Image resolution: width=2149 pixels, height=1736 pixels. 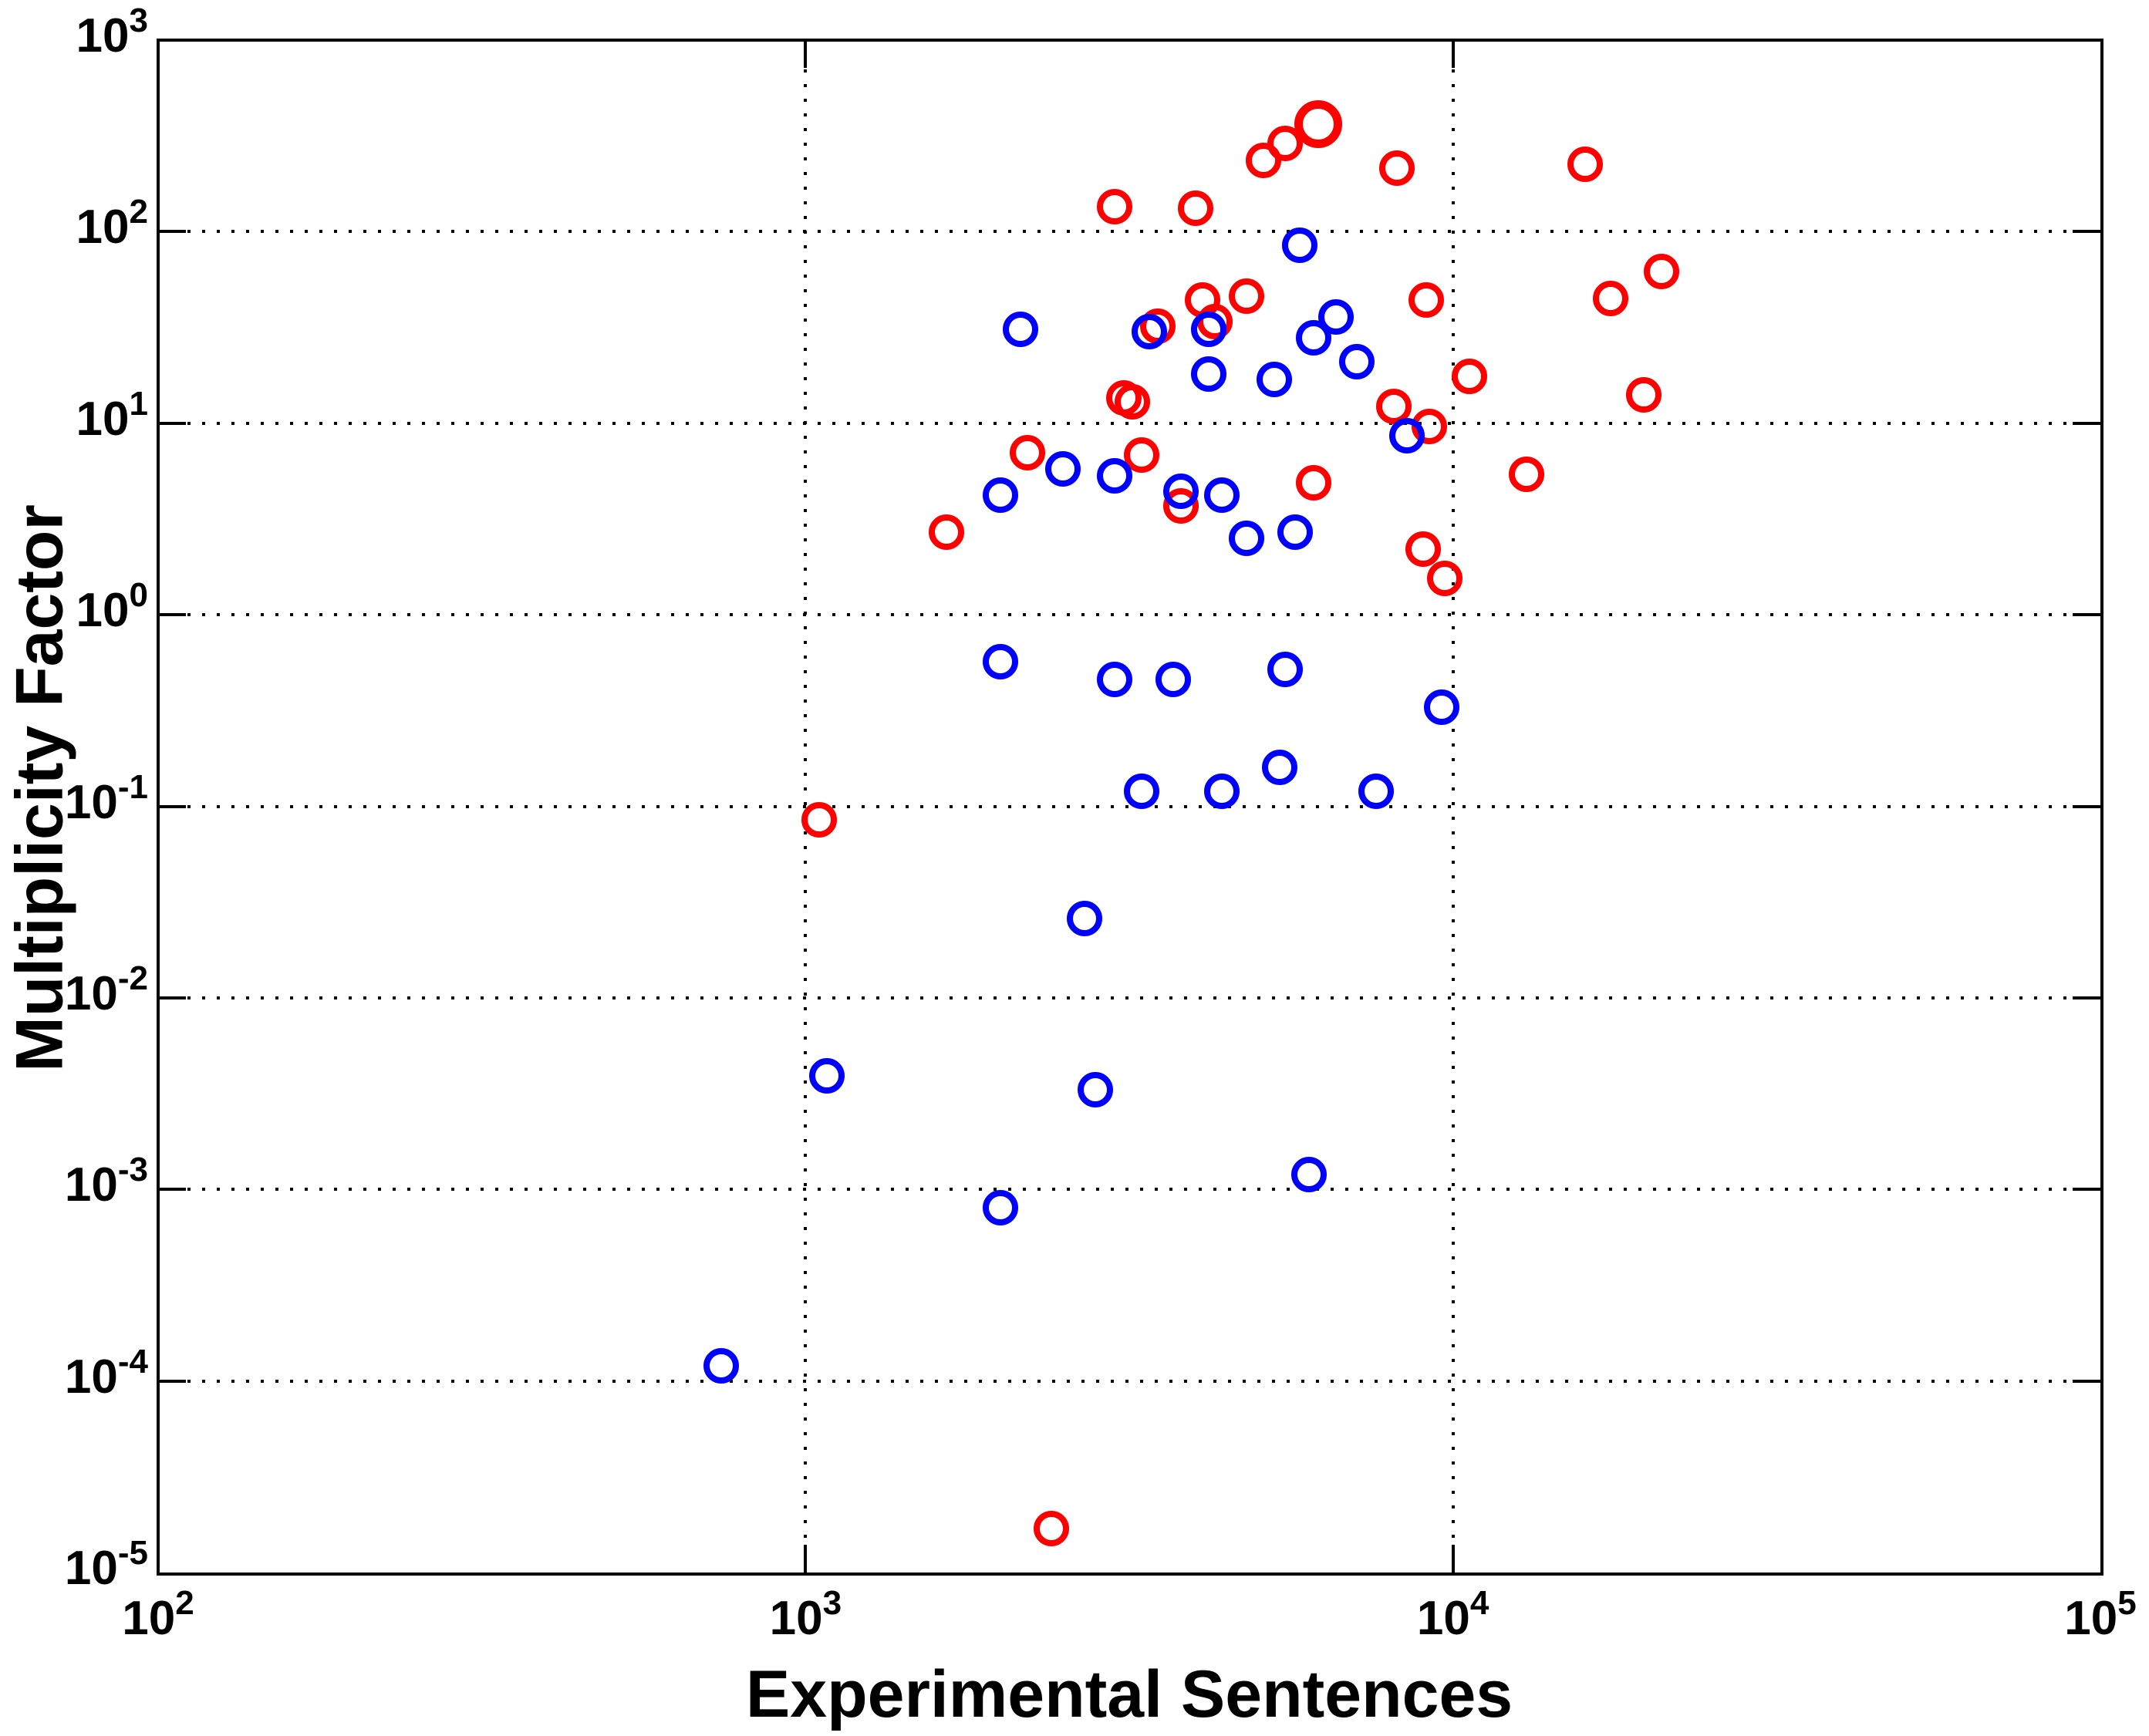 I want to click on y-tick-label: 10⁻⁵, so click(x=106, y=1566).